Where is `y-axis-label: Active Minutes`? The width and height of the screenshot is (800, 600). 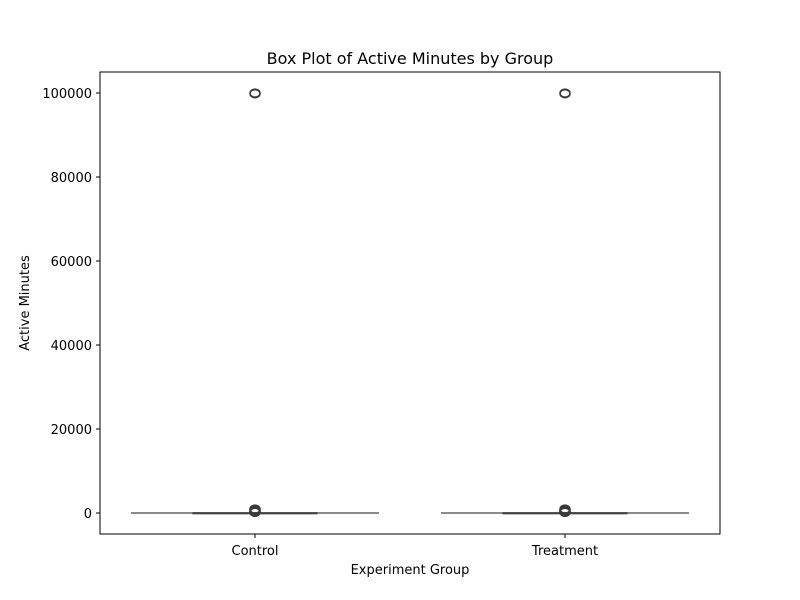
y-axis-label: Active Minutes is located at coordinates (25, 303).